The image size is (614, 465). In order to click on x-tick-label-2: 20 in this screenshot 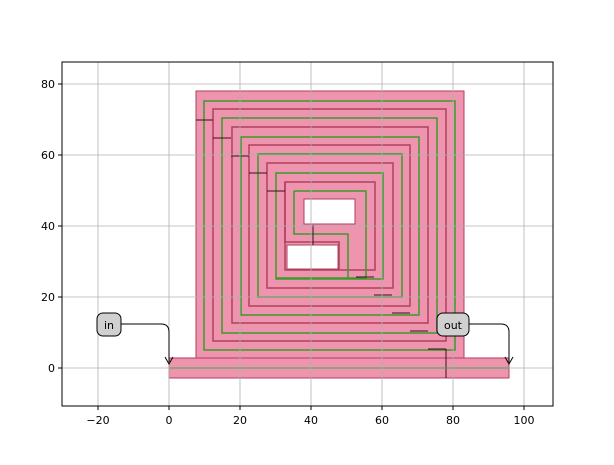, I will do `click(240, 420)`.